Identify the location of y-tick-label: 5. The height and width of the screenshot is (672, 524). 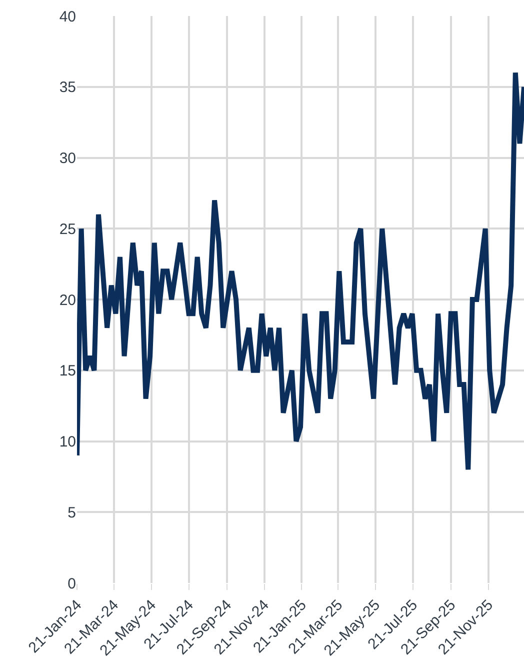
(72, 513).